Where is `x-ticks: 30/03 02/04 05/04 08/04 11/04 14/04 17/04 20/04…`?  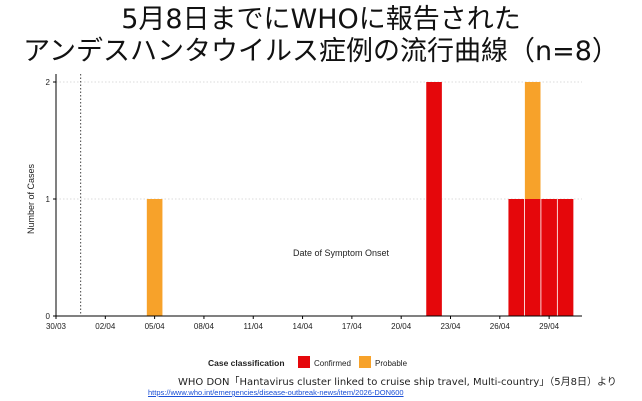
x-ticks: 30/03 02/04 05/04 08/04 11/04 14/04 17/04 20/04… is located at coordinates (303, 323).